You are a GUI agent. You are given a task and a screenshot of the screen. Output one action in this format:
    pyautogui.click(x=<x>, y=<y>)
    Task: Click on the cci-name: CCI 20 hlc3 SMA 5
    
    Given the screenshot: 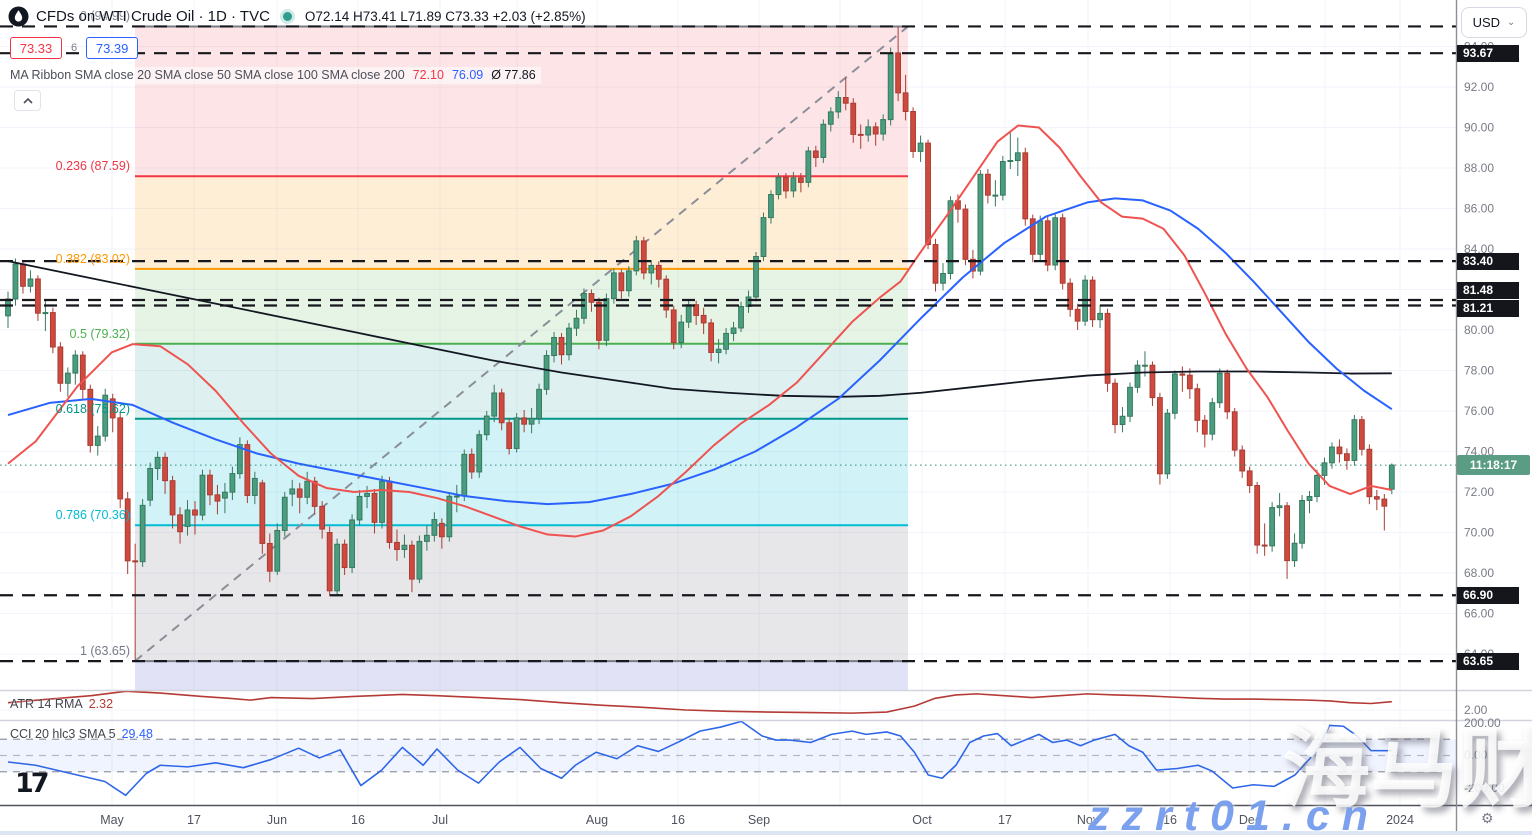 What is the action you would take?
    pyautogui.click(x=63, y=734)
    